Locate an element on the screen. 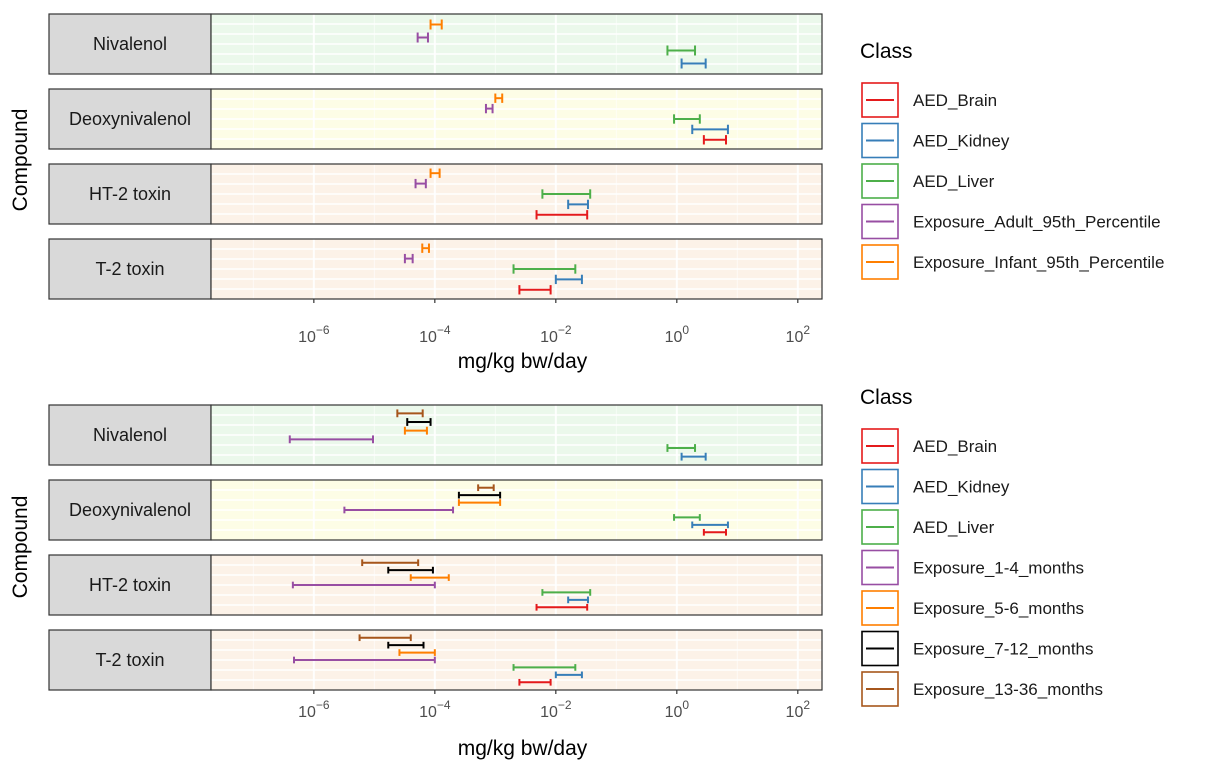  legend-label: Exposure_5-6_months is located at coordinates (998, 608).